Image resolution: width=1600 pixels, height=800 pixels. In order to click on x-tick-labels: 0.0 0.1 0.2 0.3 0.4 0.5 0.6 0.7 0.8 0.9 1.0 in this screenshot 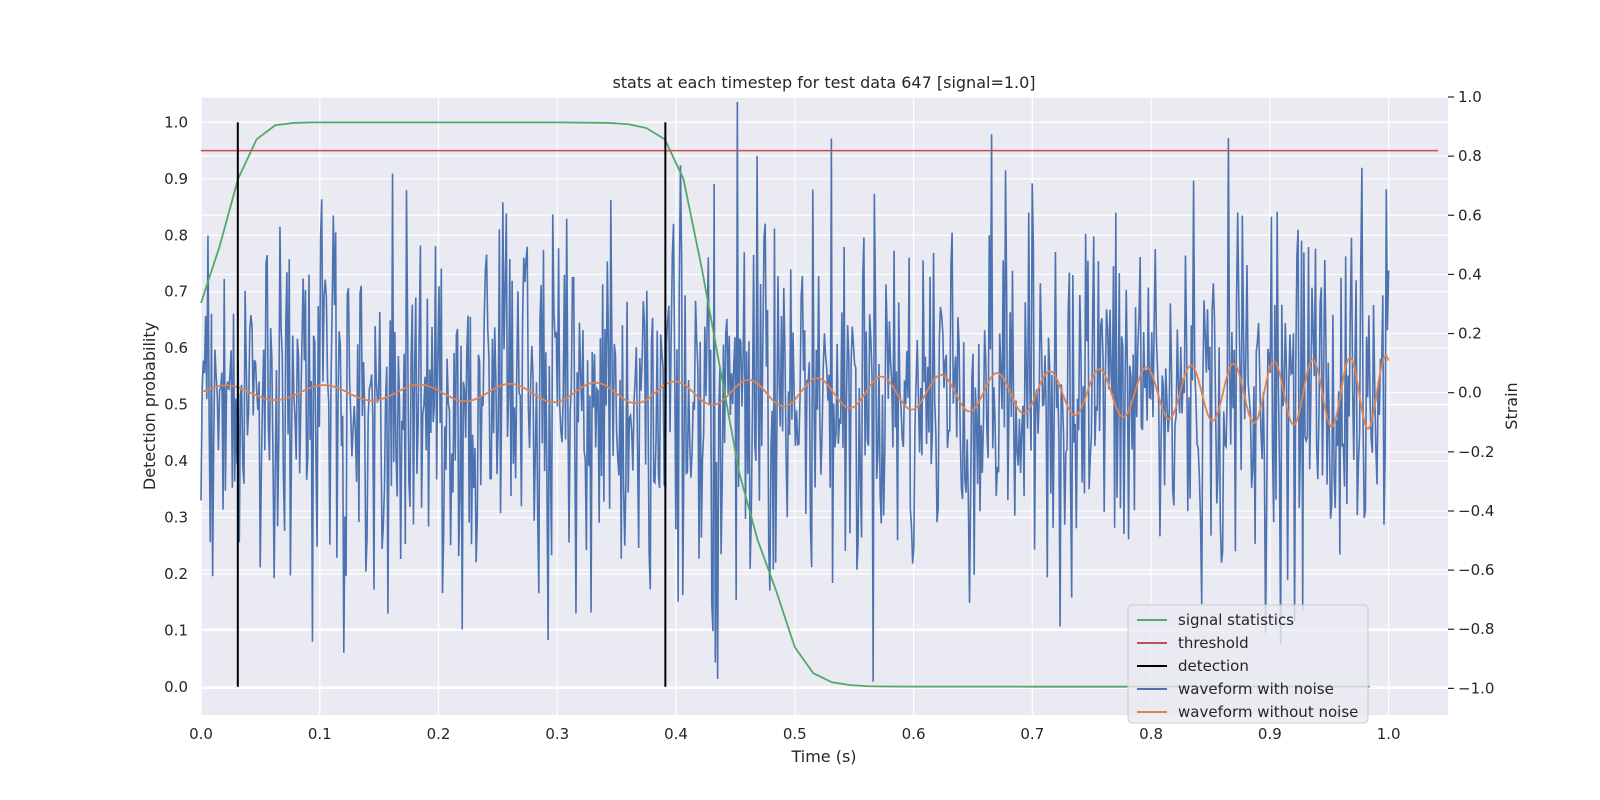, I will do `click(794, 734)`.